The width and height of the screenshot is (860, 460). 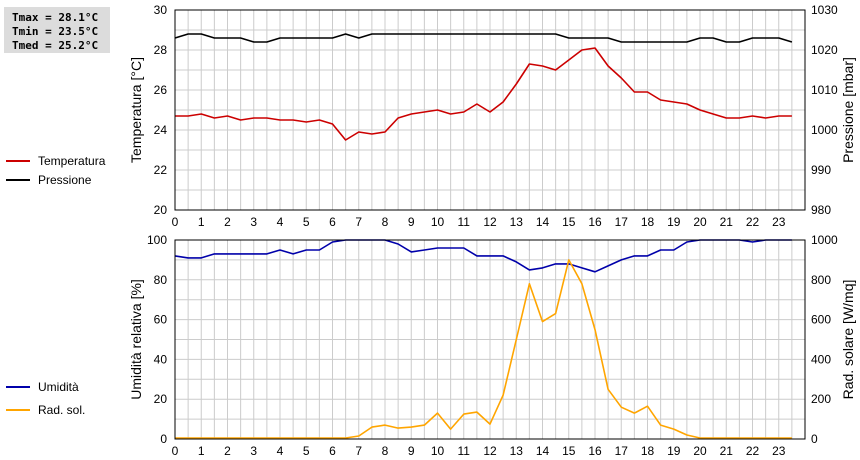 What do you see at coordinates (483, 256) in the screenshot?
I see `panel2-series-1-line` at bounding box center [483, 256].